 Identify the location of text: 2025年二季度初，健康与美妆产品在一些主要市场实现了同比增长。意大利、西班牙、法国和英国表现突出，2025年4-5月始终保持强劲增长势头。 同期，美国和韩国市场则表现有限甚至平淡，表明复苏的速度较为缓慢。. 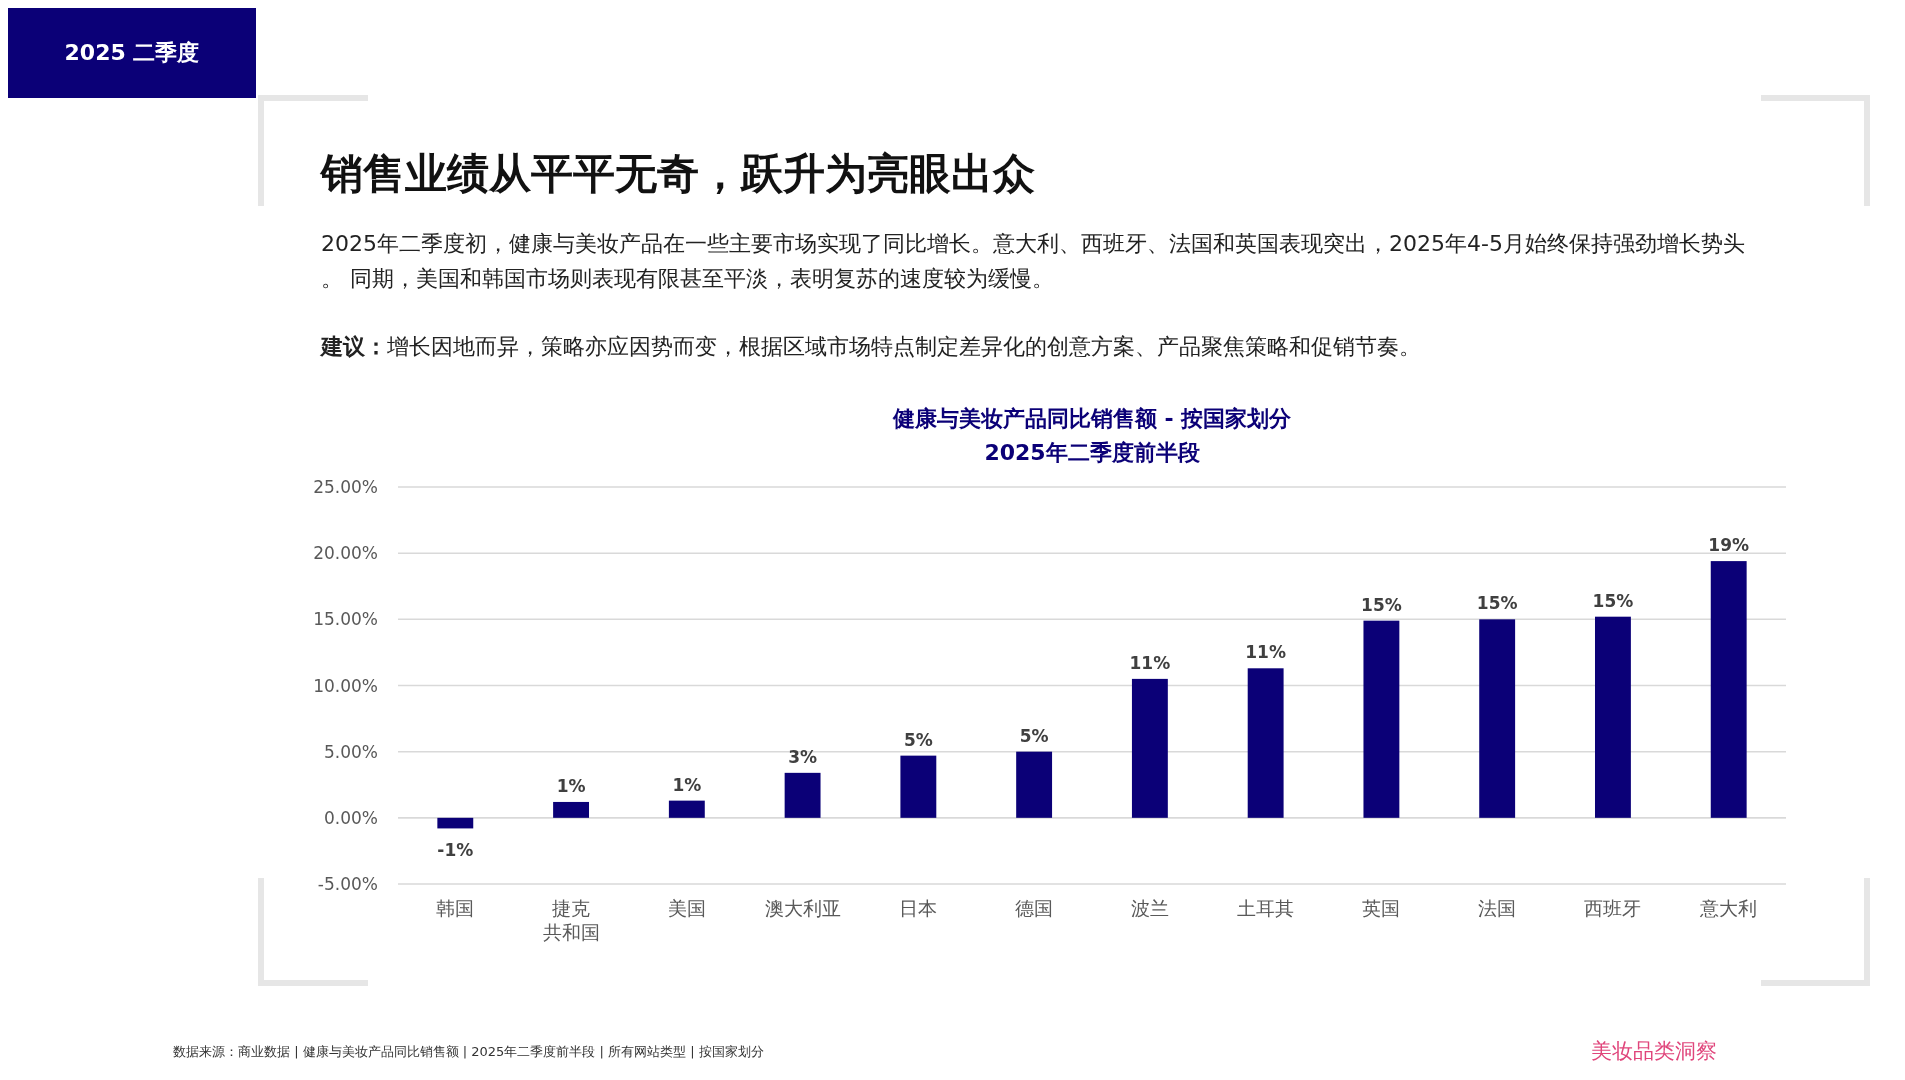
(1033, 261).